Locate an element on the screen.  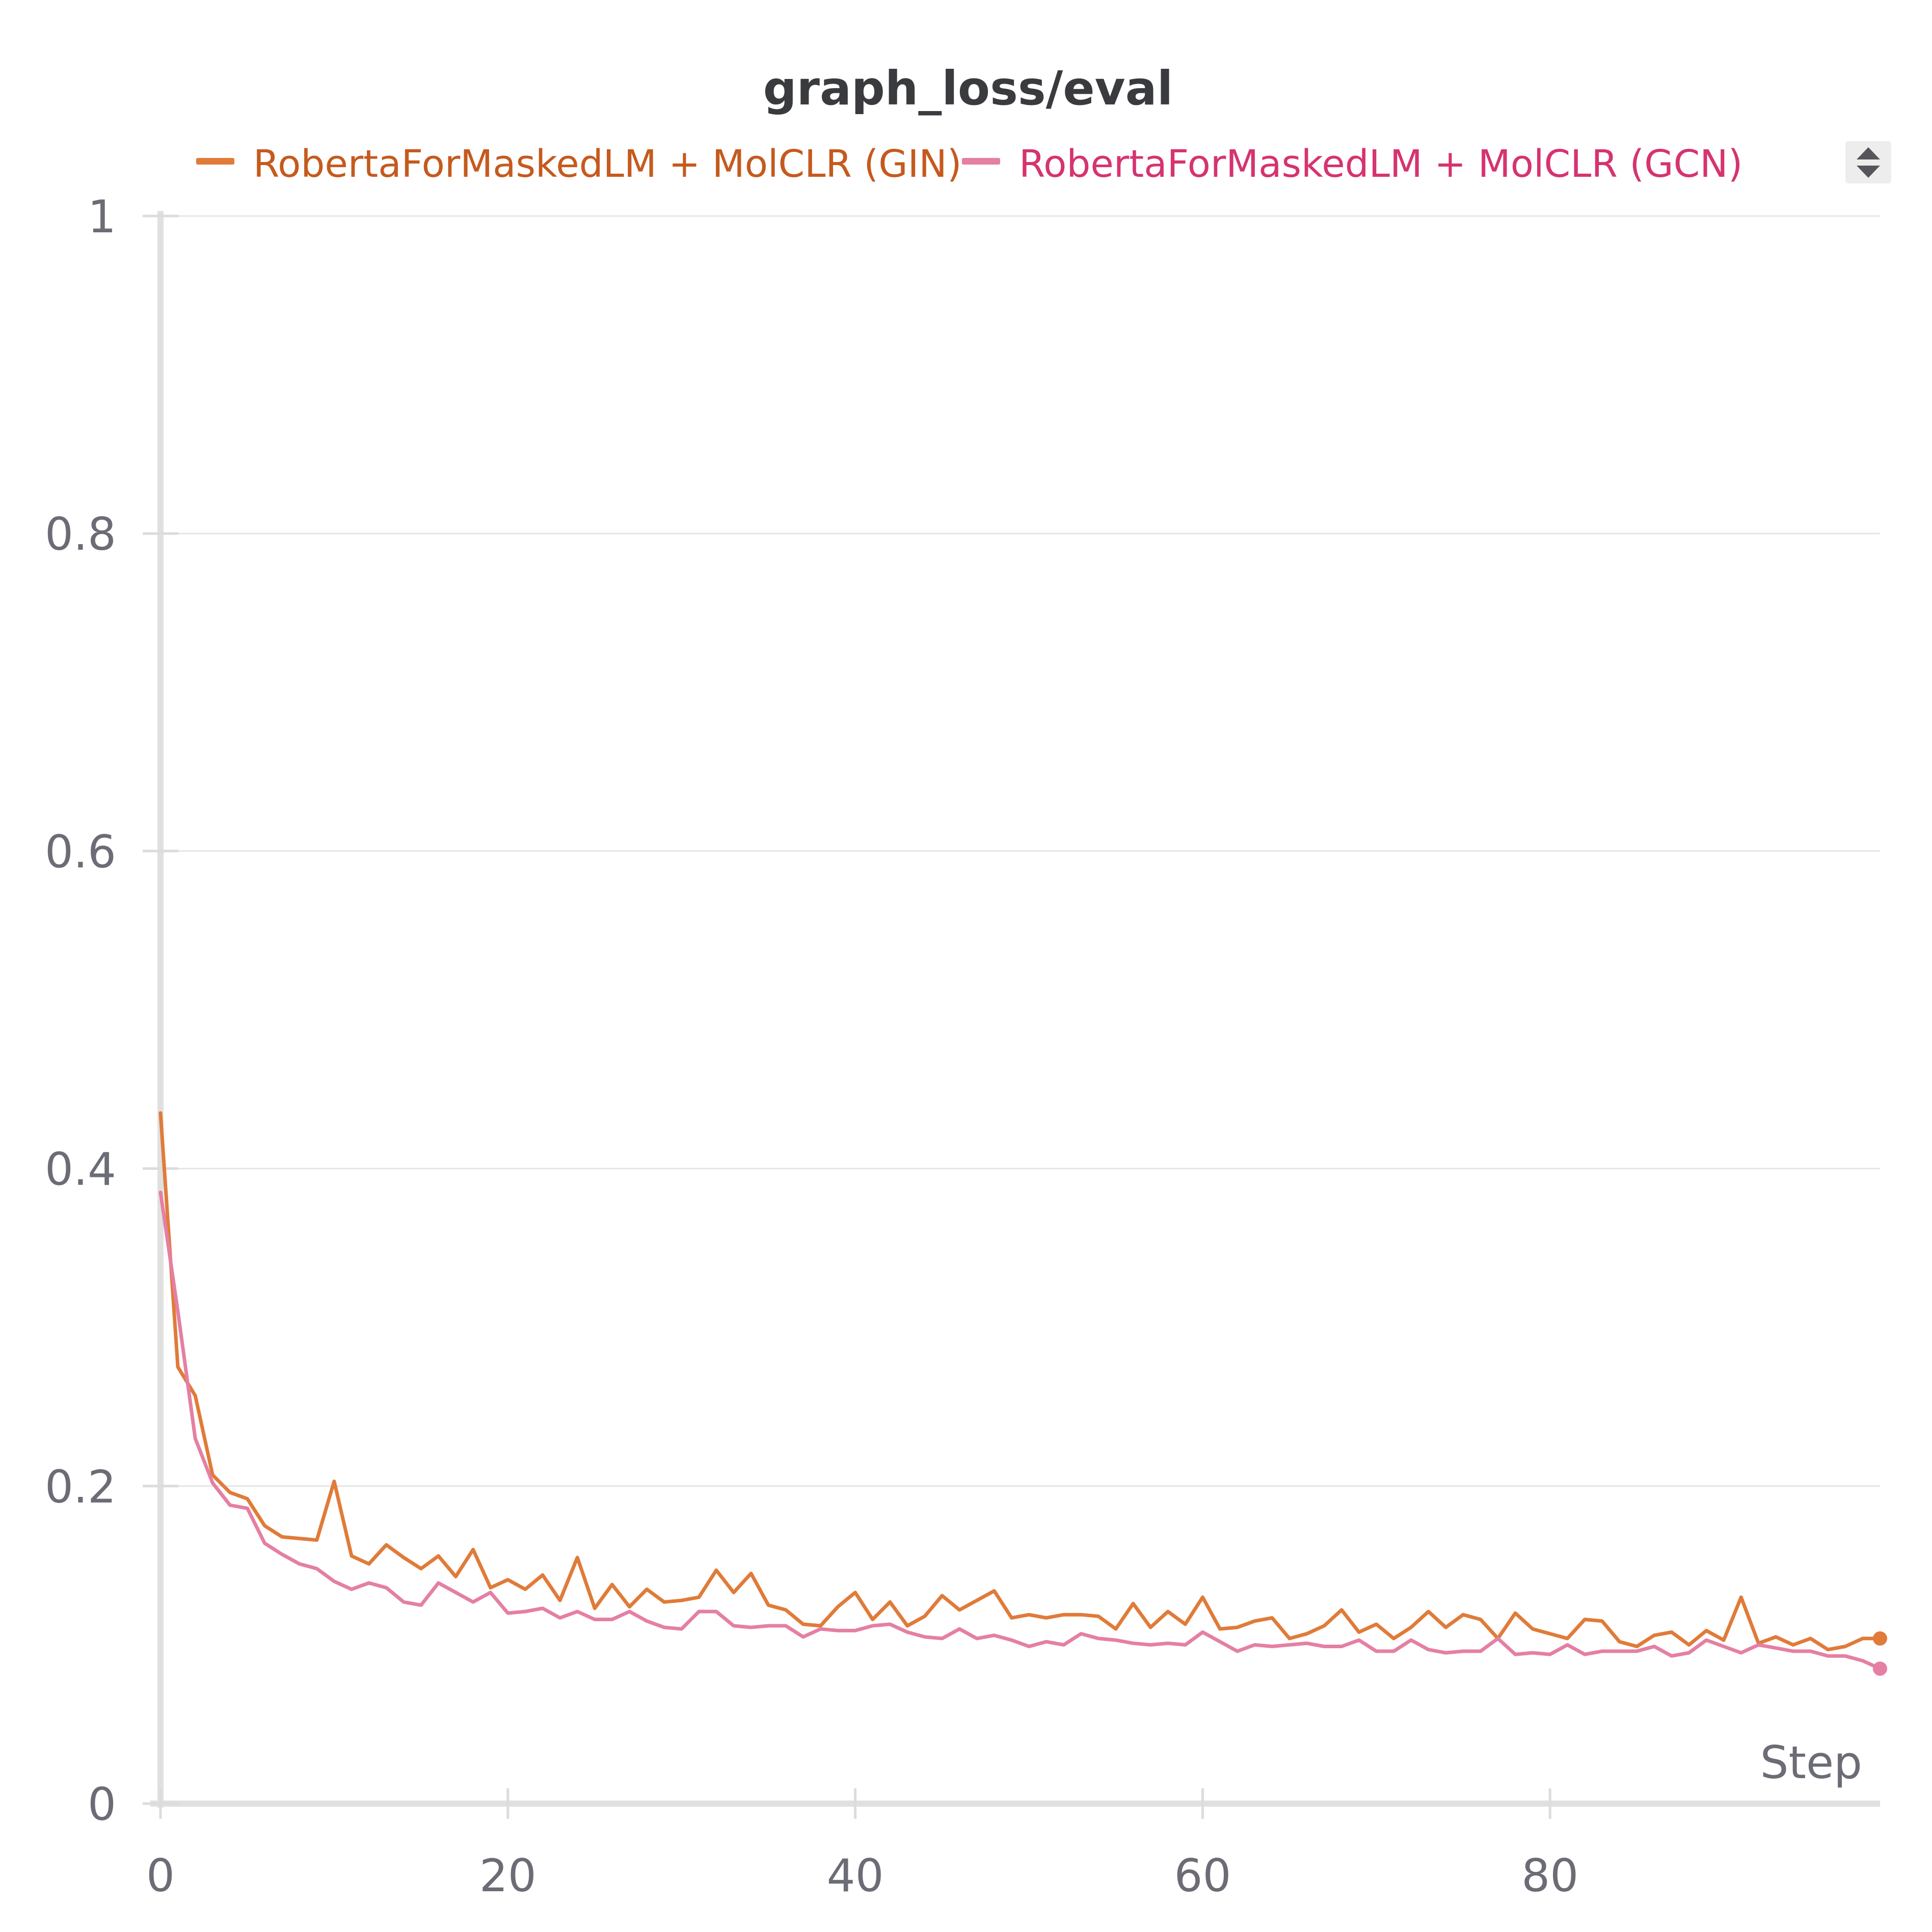
legend-scroll-button is located at coordinates (1868, 162).